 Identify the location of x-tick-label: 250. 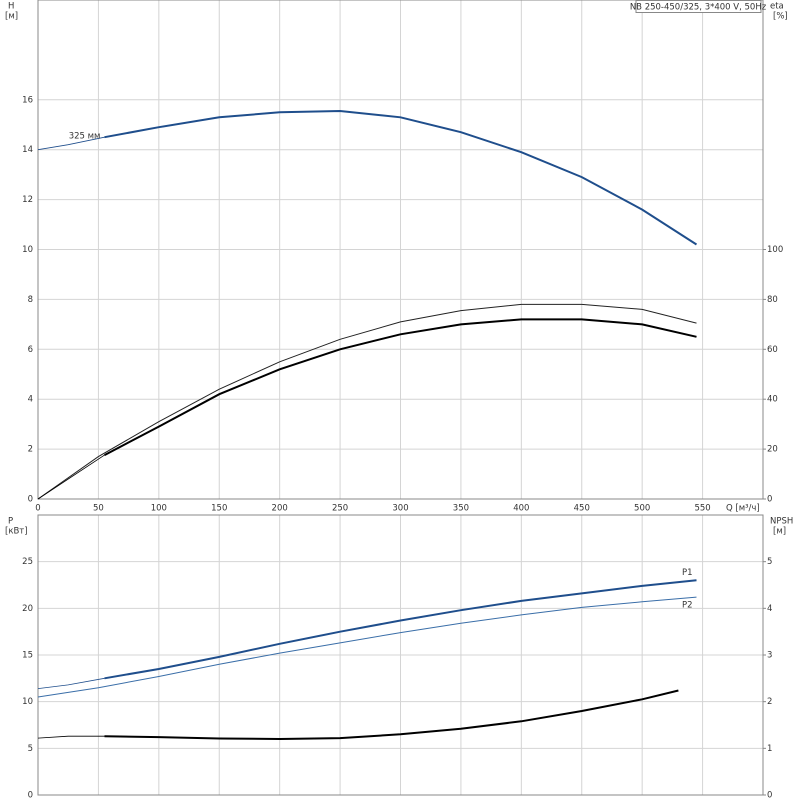
(340, 509).